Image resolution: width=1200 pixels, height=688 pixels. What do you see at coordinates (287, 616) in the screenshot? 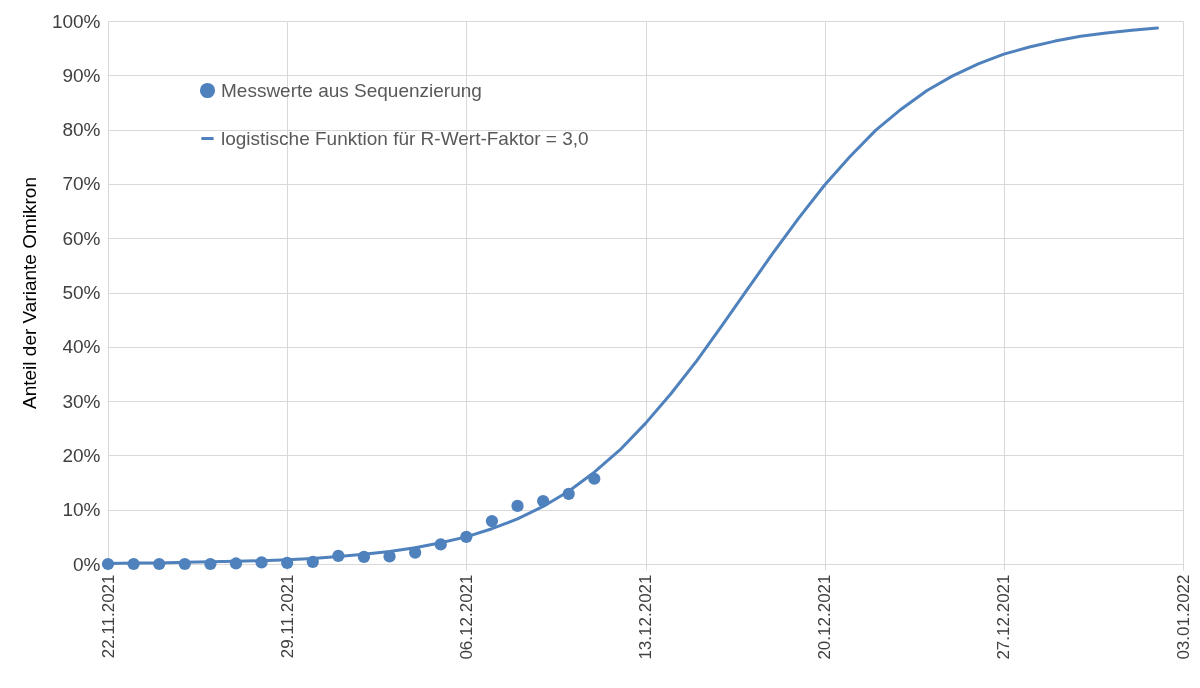
I see `x-tick-label: 29.11.2021` at bounding box center [287, 616].